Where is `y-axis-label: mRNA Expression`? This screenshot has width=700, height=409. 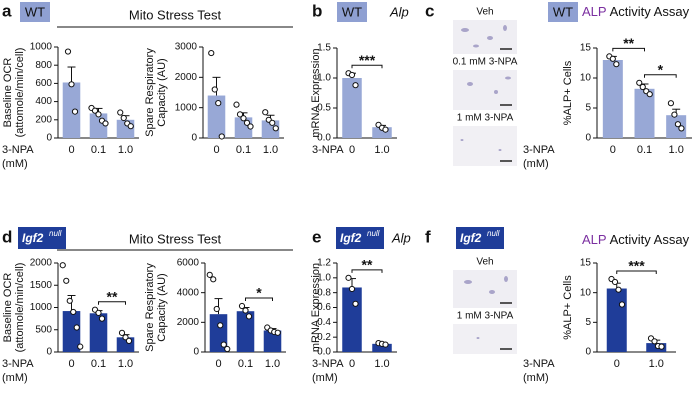
y-axis-label: mRNA Expression is located at coordinates (316, 307).